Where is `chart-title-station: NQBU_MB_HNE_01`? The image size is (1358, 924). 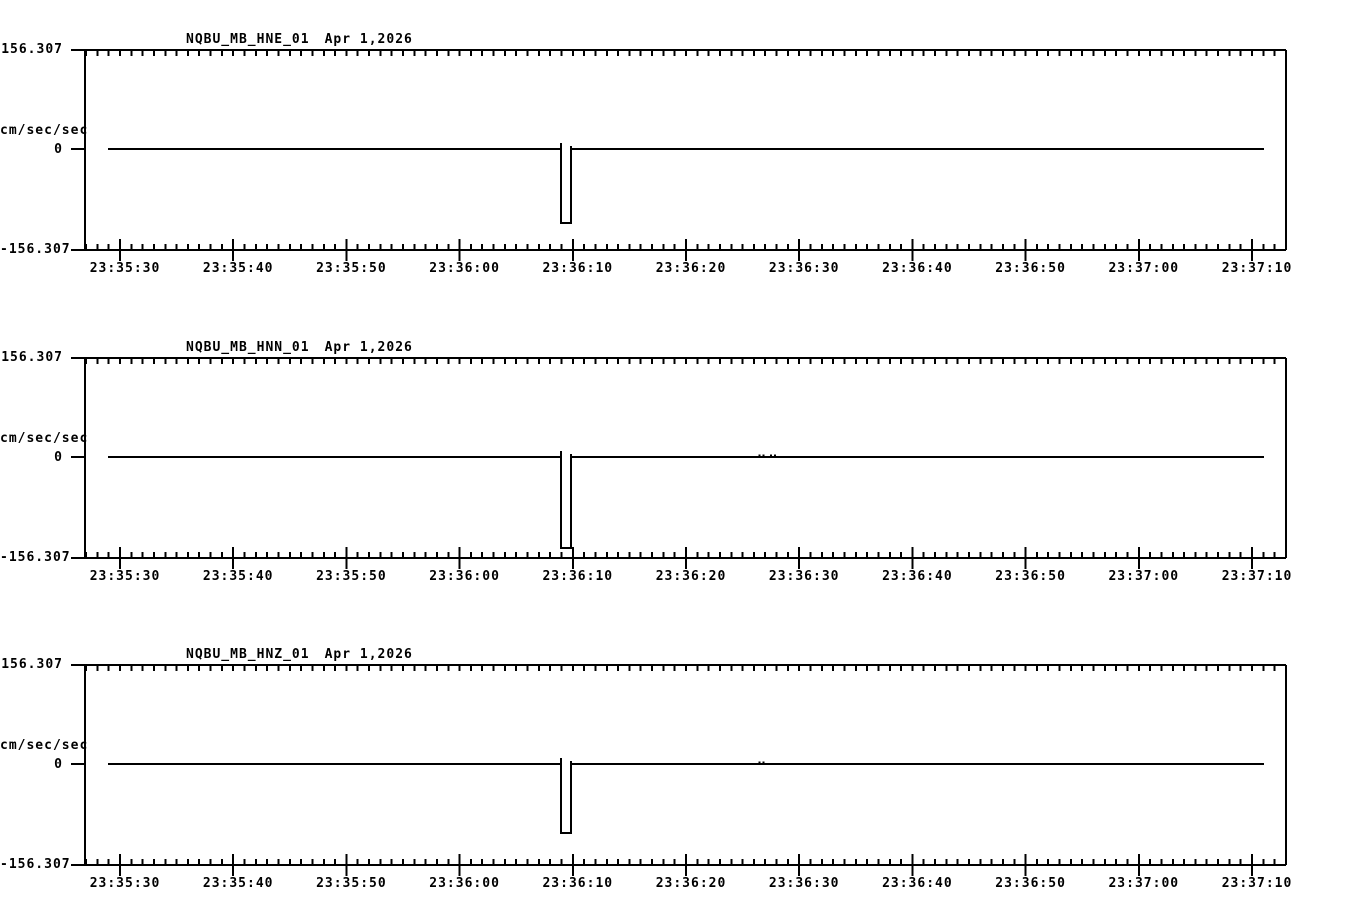
chart-title-station: NQBU_MB_HNE_01 is located at coordinates (248, 39).